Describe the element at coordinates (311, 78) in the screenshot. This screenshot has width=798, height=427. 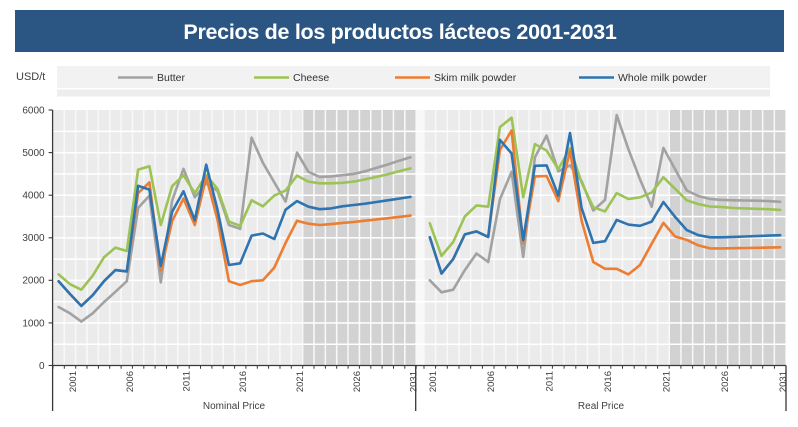
I see `svg-text: Cheese` at that location.